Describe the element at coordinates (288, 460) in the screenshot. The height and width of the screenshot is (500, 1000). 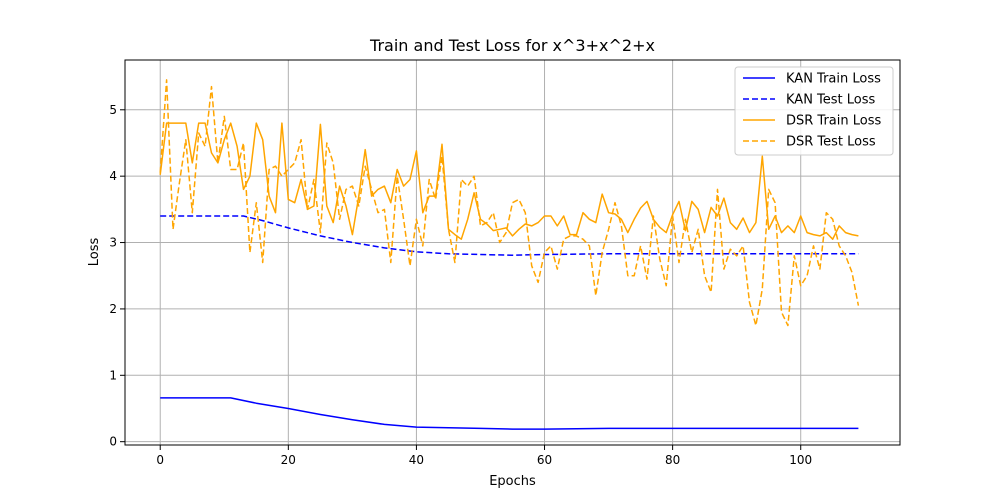
I see `x-tick-label: 20` at that location.